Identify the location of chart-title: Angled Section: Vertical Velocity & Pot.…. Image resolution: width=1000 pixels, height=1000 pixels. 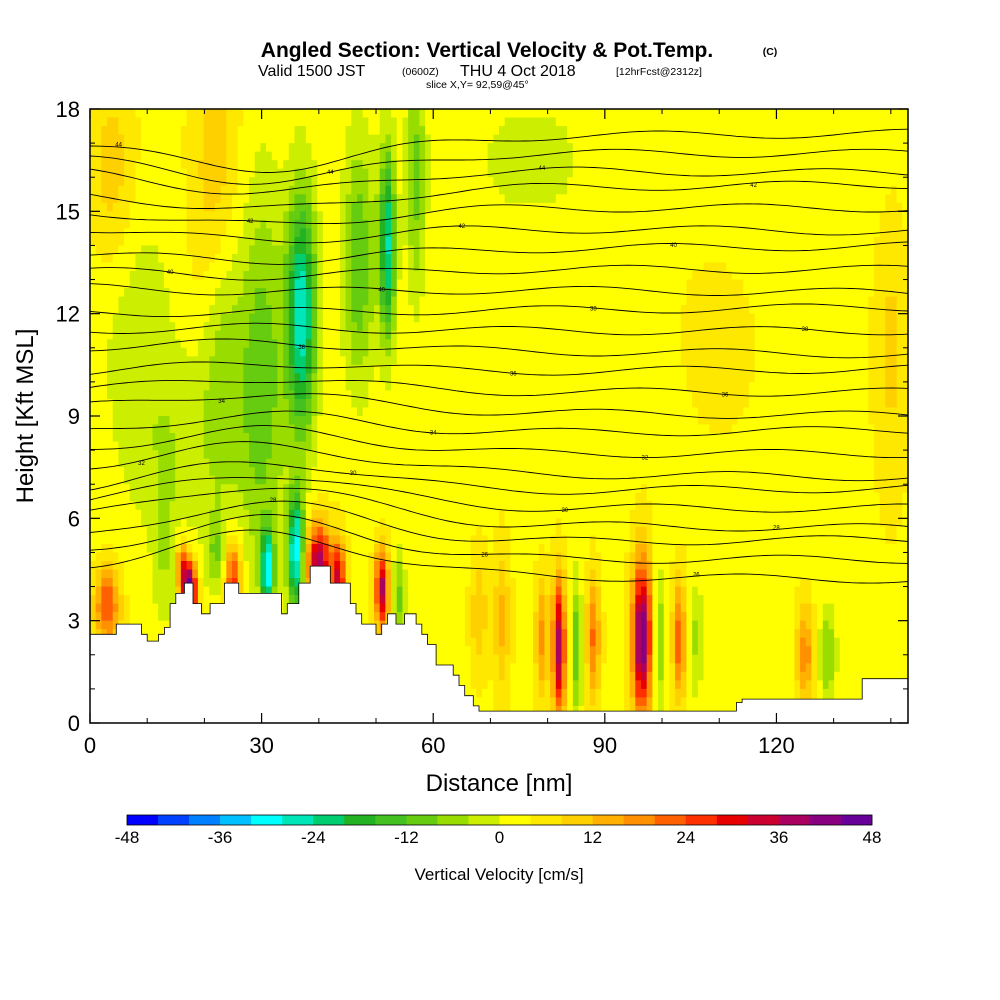
(487, 50).